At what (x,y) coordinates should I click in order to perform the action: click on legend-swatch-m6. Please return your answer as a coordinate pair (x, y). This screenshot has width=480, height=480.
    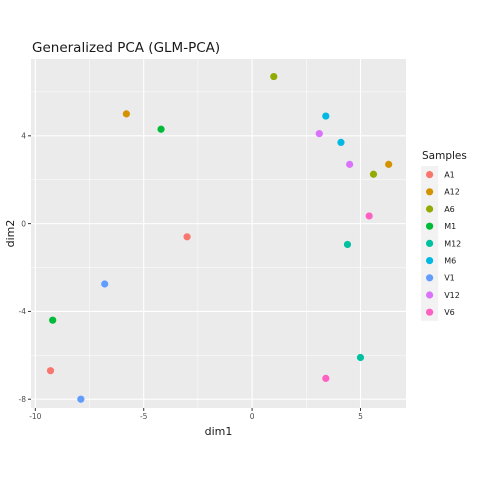
    Looking at the image, I should click on (430, 261).